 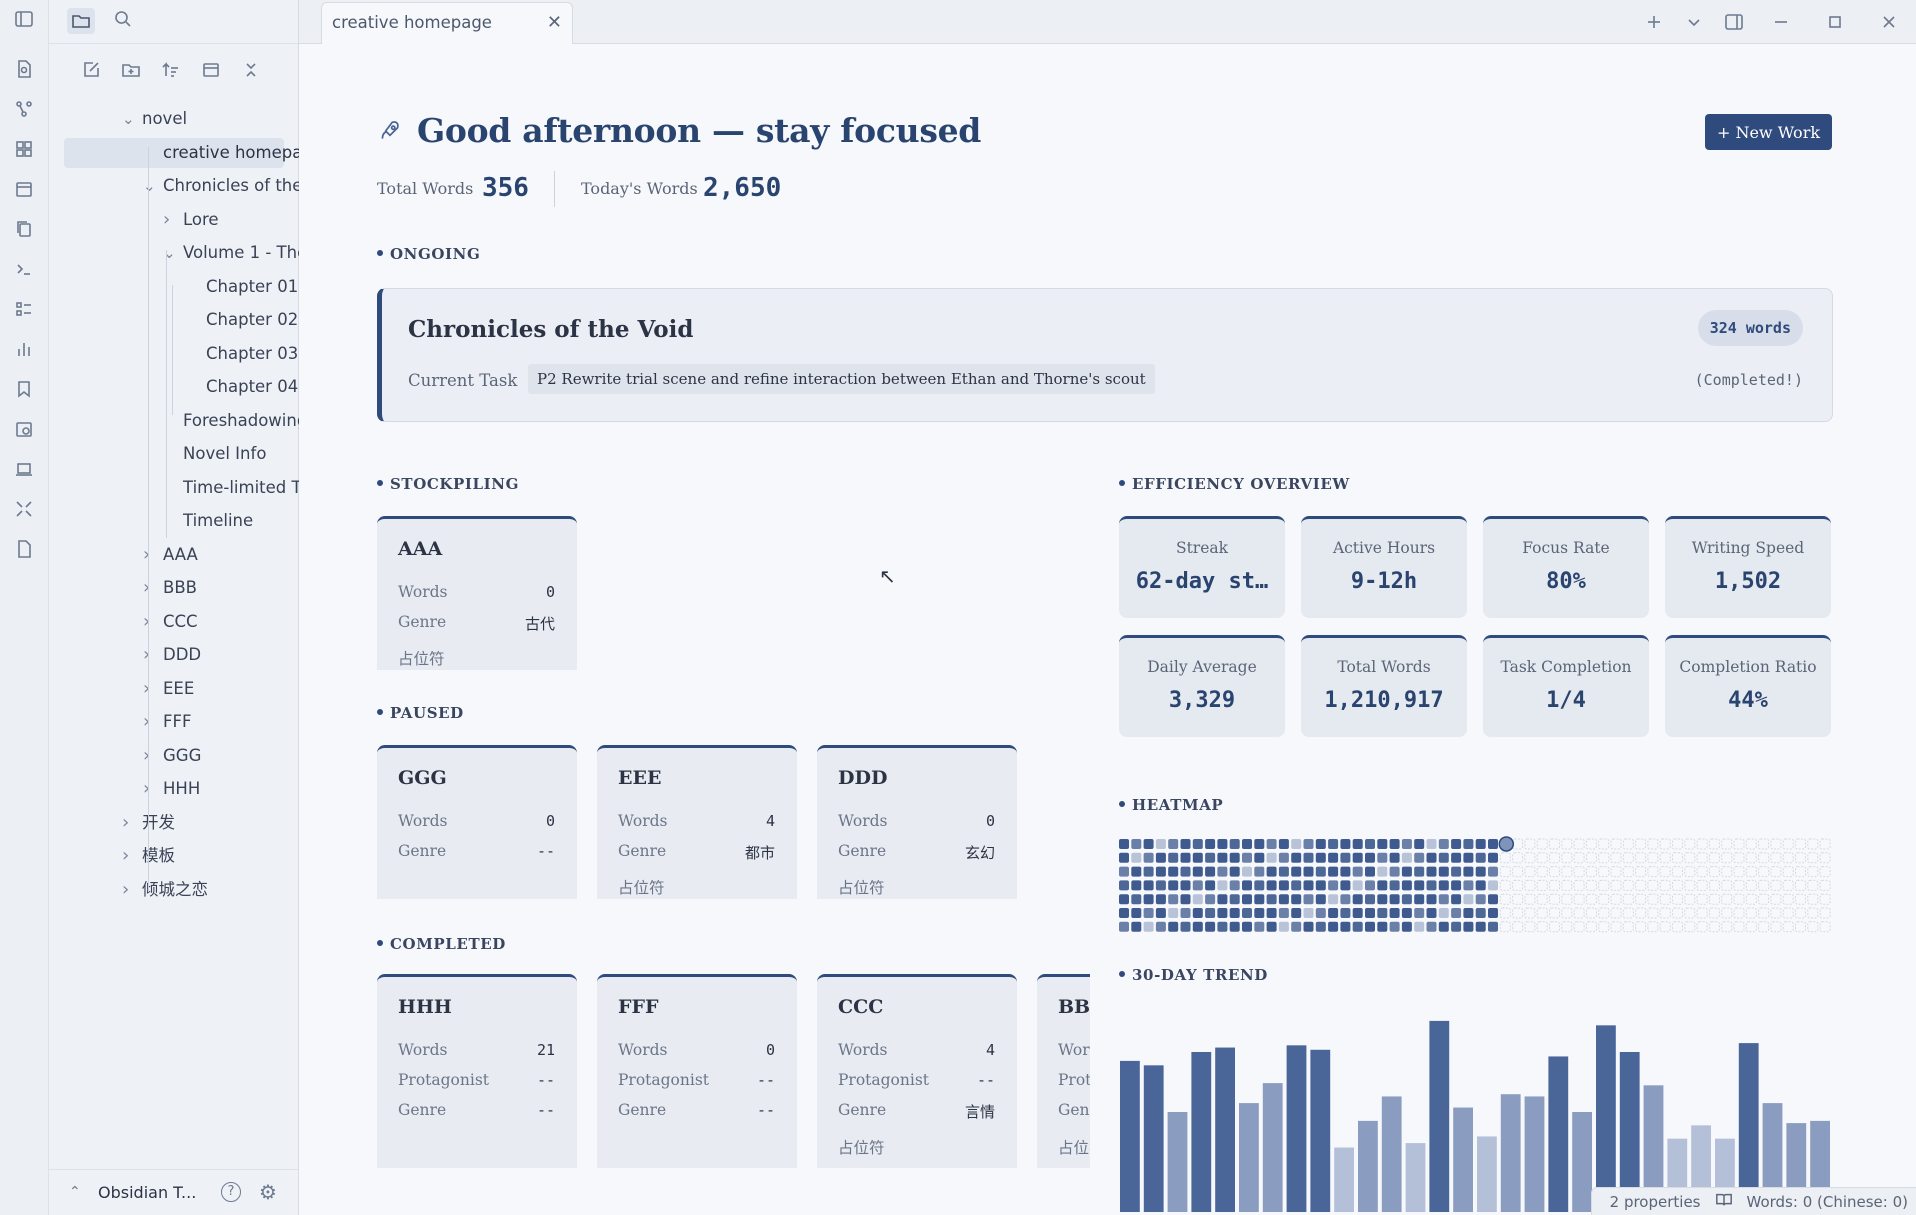 I want to click on new-tab-icon, so click(x=1654, y=22).